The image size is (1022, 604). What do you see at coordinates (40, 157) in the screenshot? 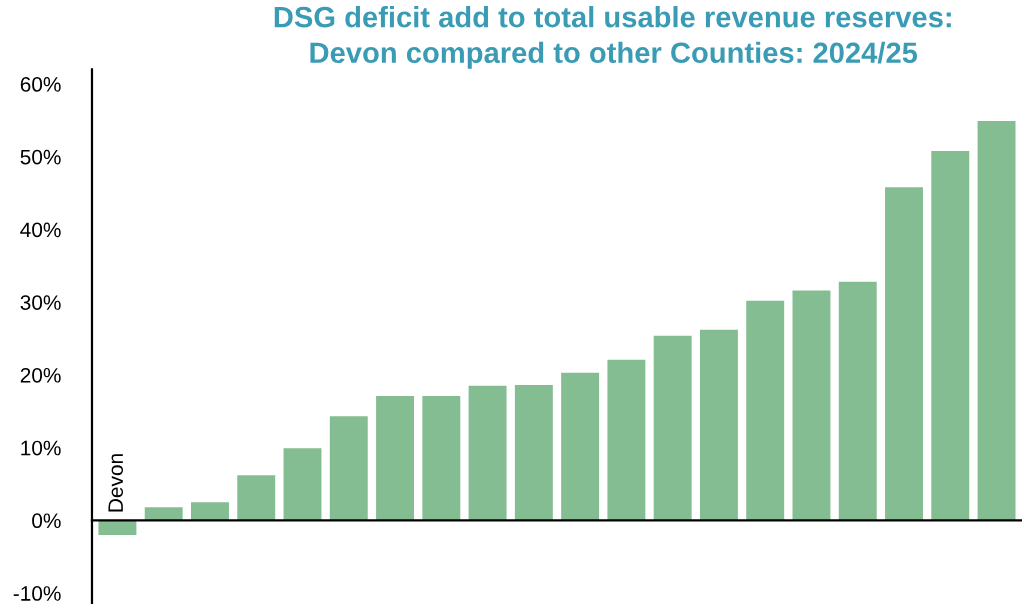
I see `y-tick-label: 50%` at bounding box center [40, 157].